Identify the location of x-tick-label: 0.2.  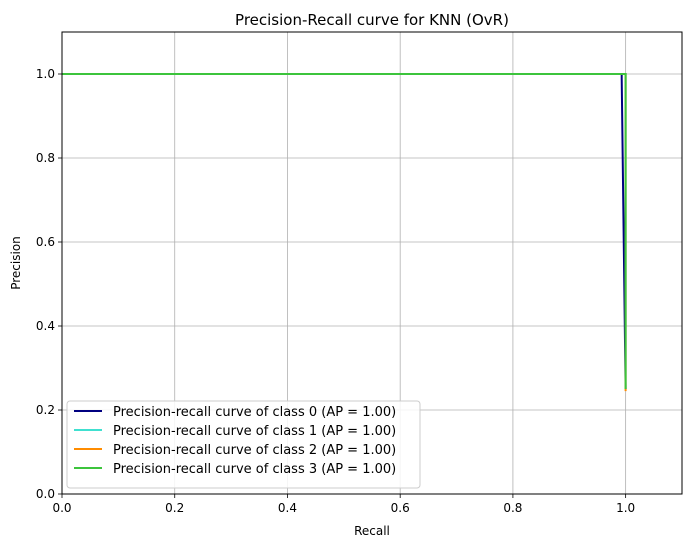
(174, 508).